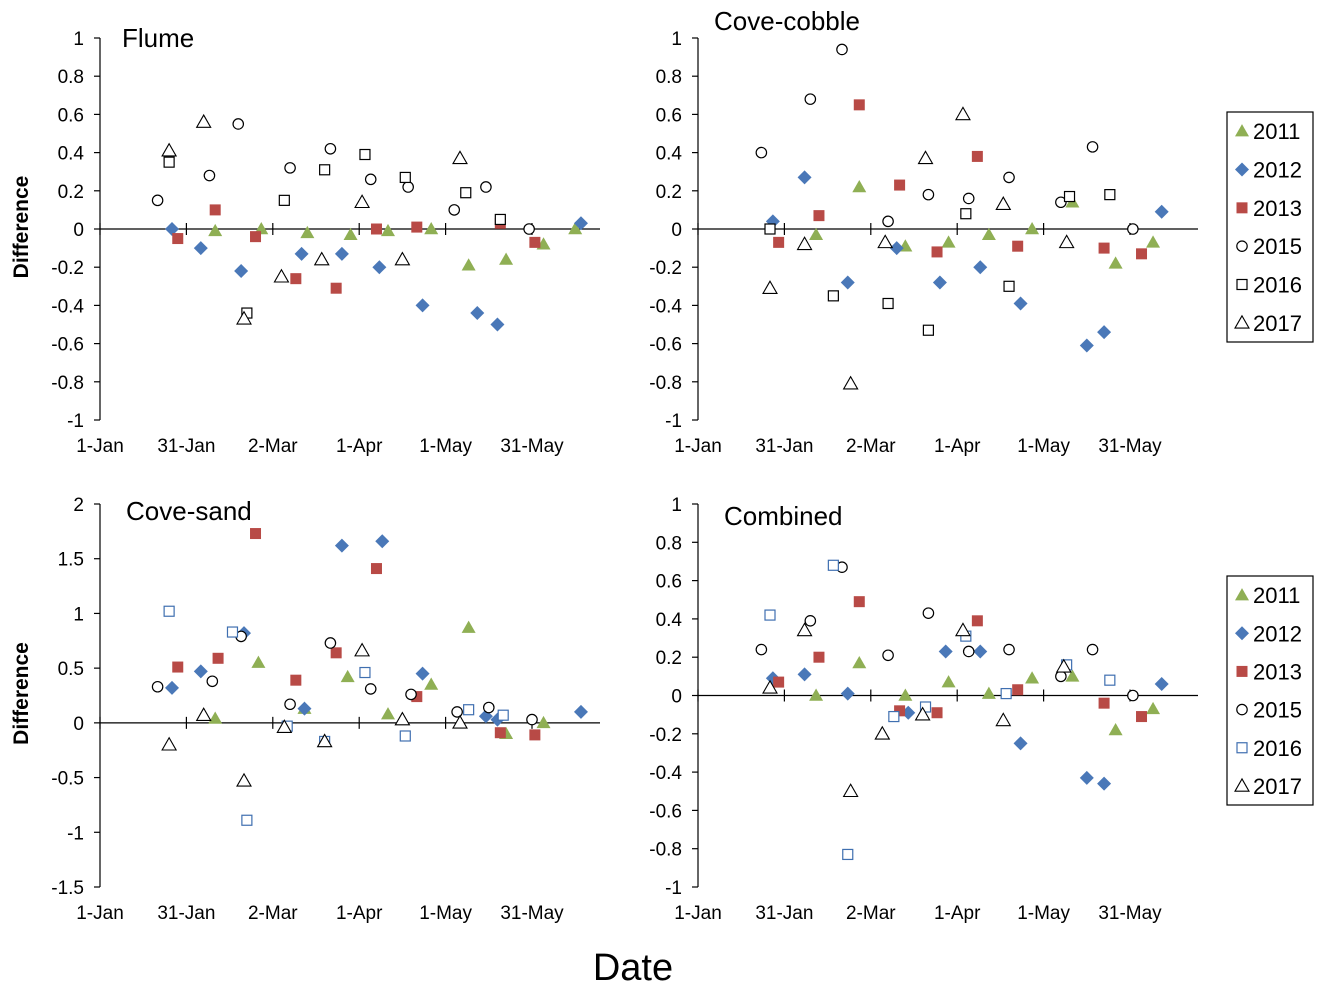  I want to click on legend-box, so click(1270, 690).